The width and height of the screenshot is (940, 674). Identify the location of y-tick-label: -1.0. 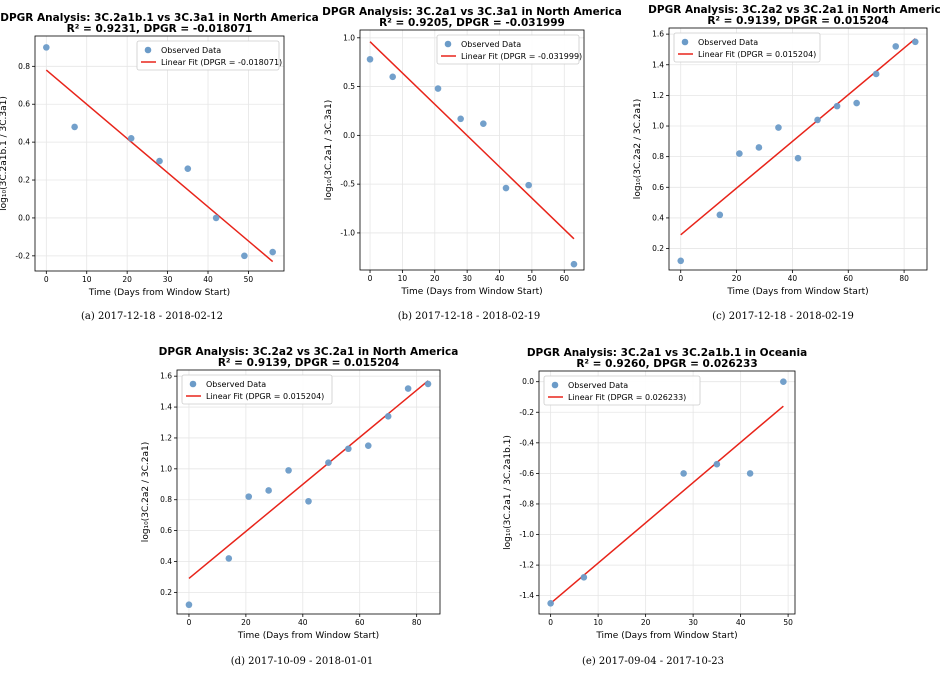
(347, 232).